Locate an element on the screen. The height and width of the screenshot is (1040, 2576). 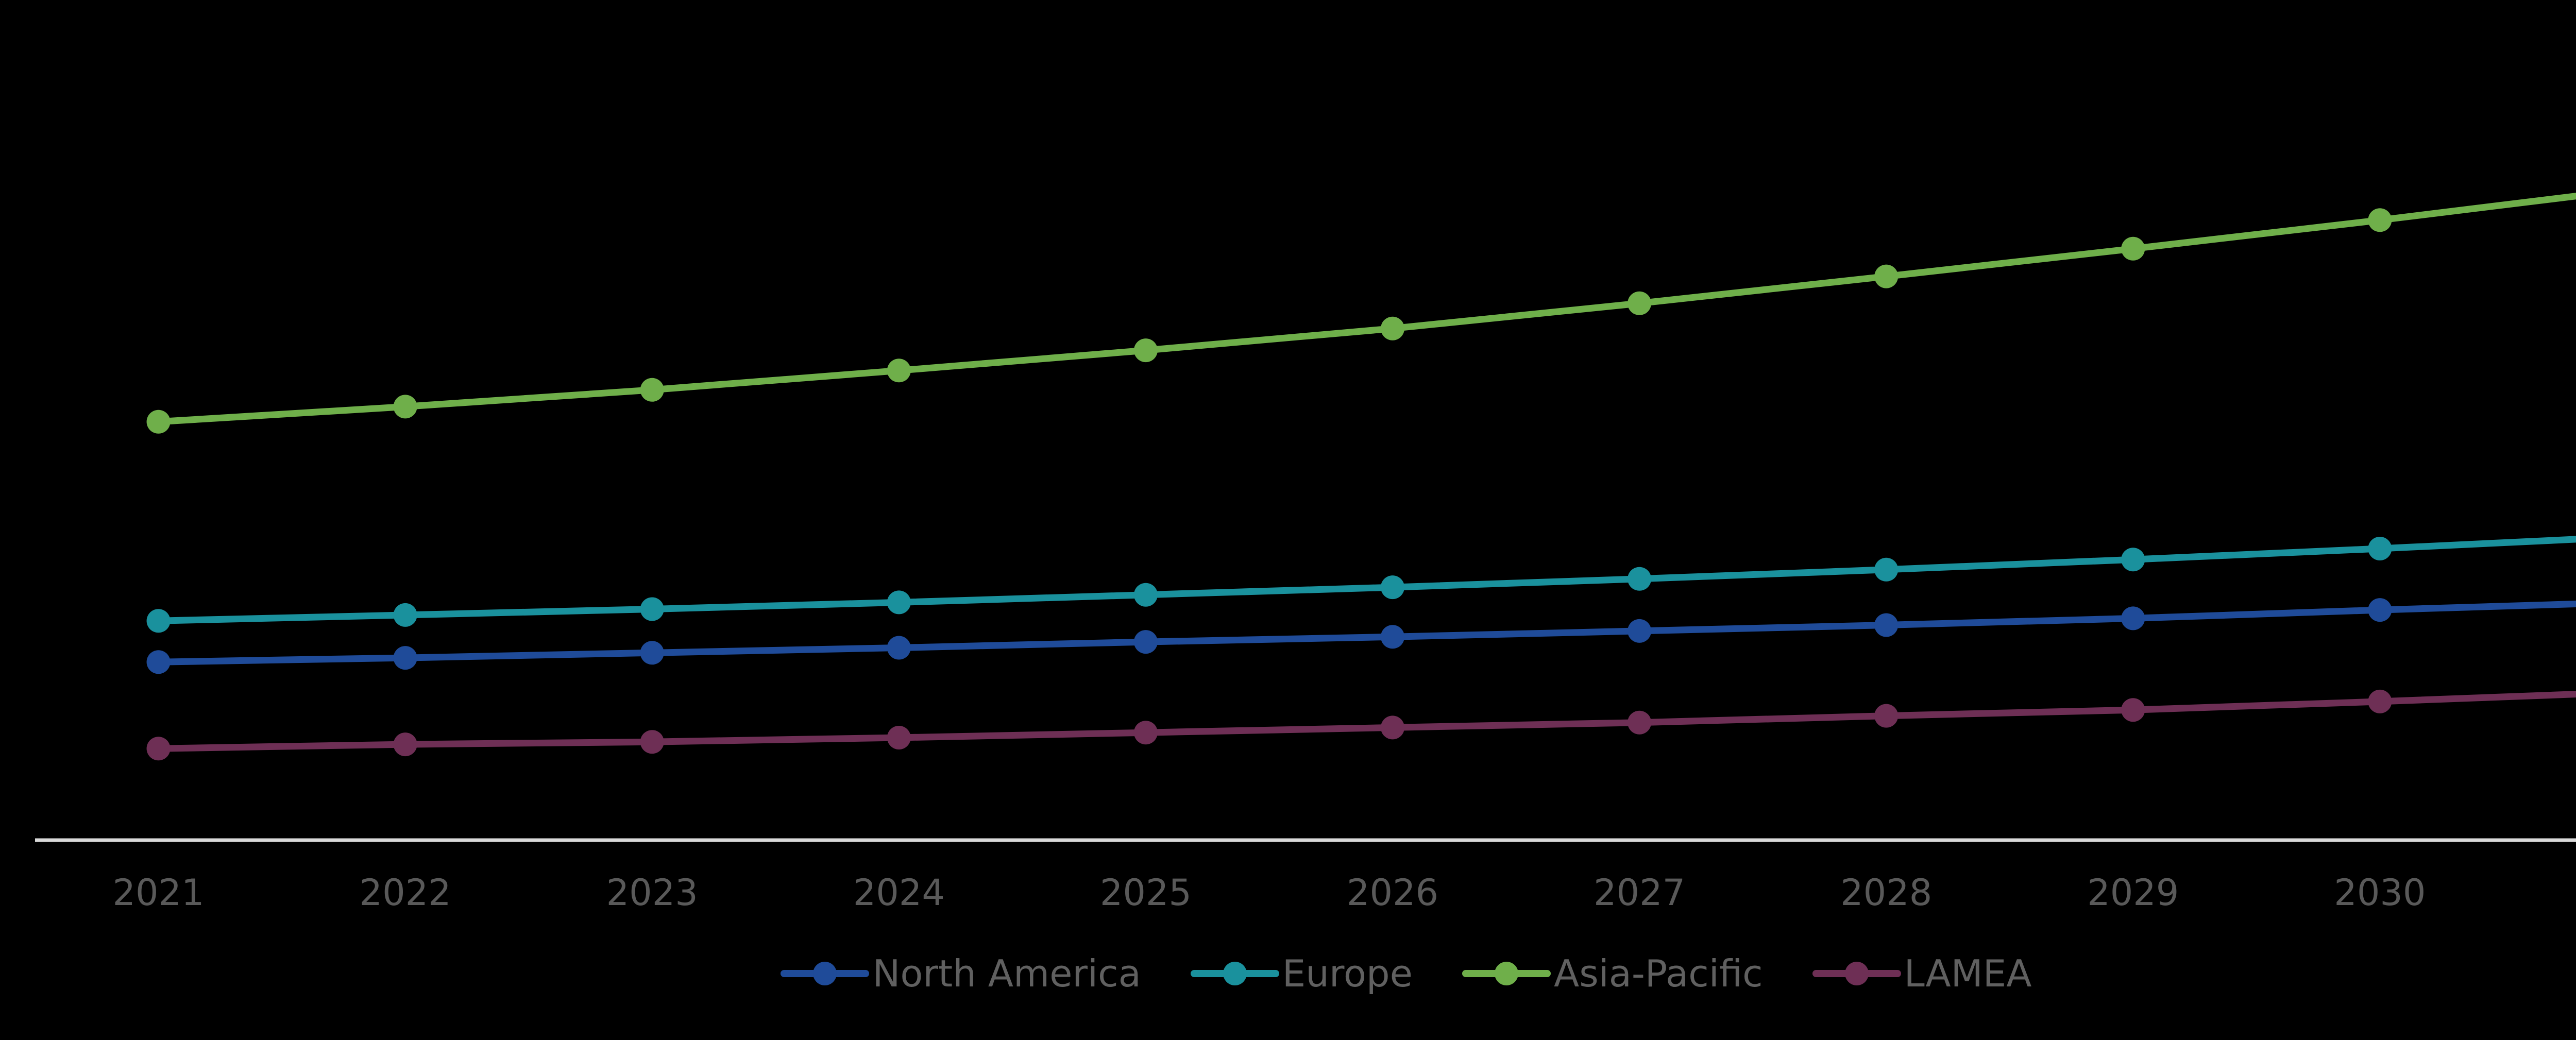
data-point-lamea-2021 is located at coordinates (158, 749).